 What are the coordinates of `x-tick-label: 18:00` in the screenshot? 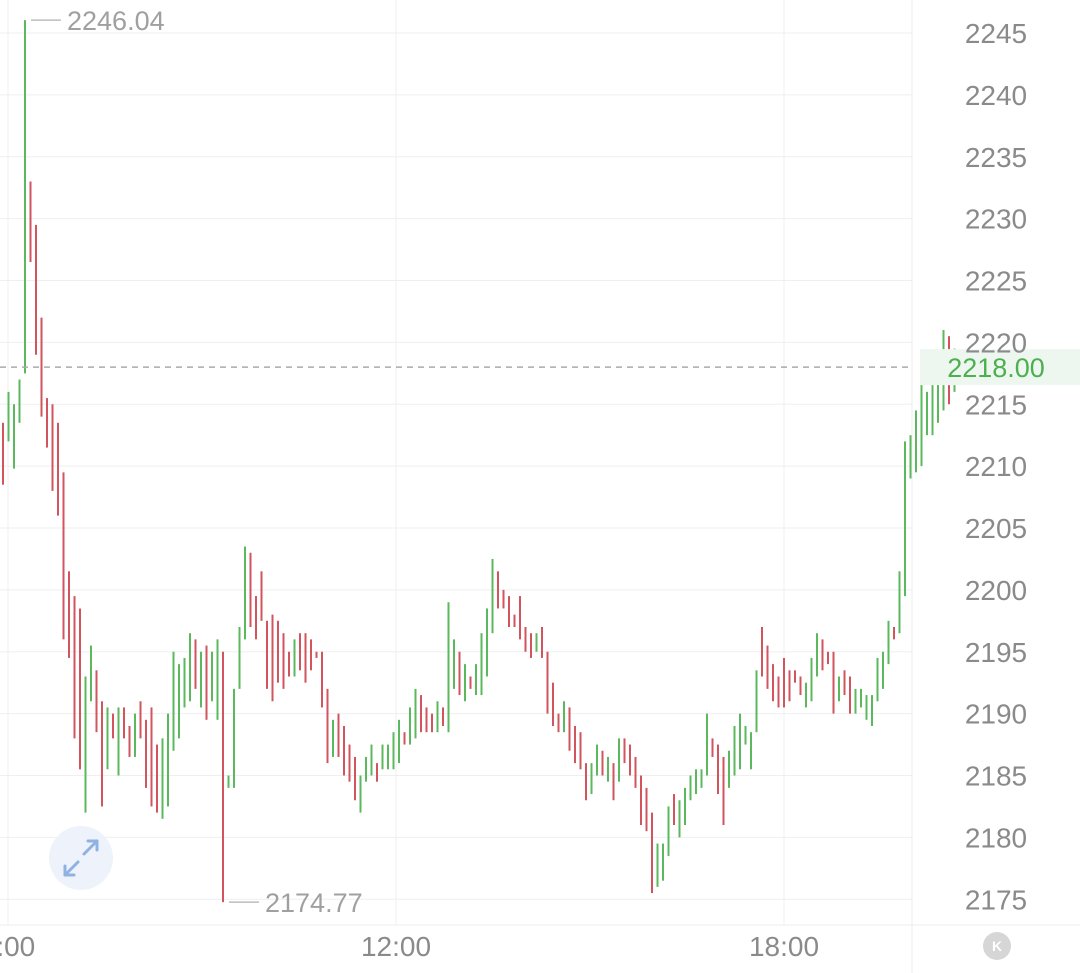 It's located at (784, 946).